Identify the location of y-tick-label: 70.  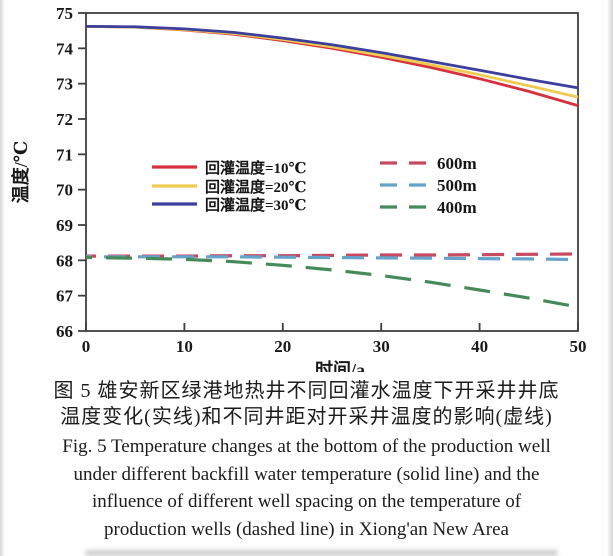
(64, 190).